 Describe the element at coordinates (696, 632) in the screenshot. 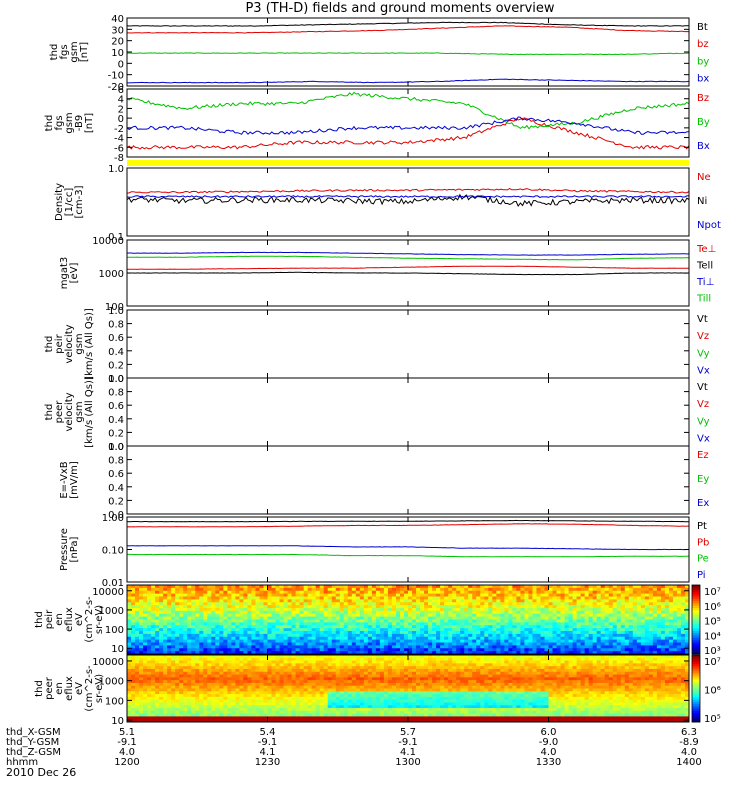

I see `colorbar-cell` at that location.